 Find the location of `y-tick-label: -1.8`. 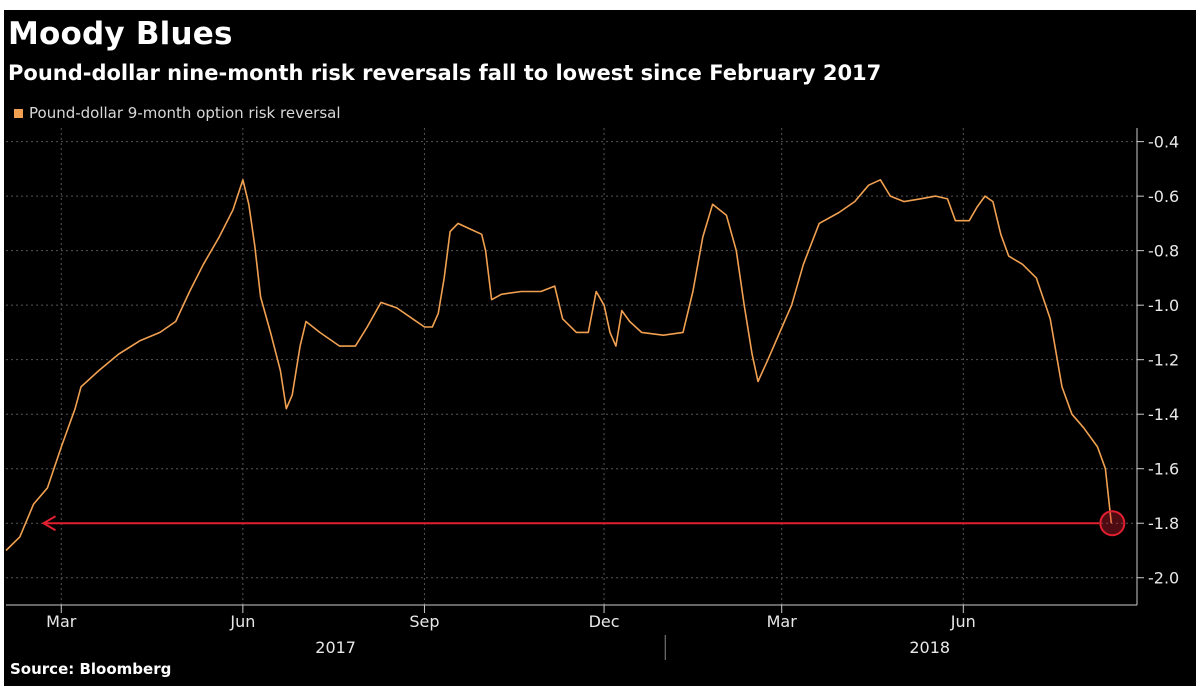

y-tick-label: -1.8 is located at coordinates (1163, 523).